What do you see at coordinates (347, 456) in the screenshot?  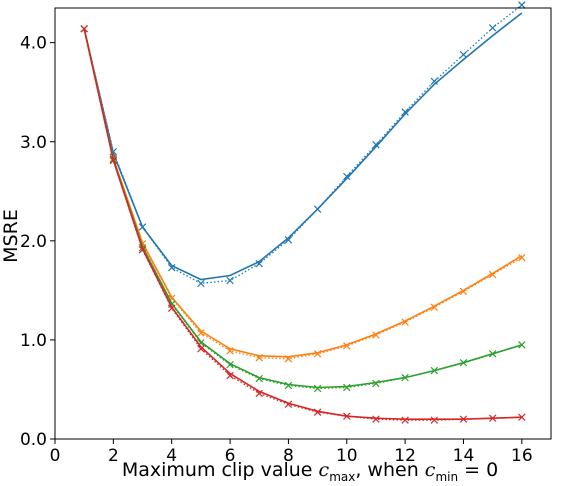 I see `x-tick-label: 10` at bounding box center [347, 456].